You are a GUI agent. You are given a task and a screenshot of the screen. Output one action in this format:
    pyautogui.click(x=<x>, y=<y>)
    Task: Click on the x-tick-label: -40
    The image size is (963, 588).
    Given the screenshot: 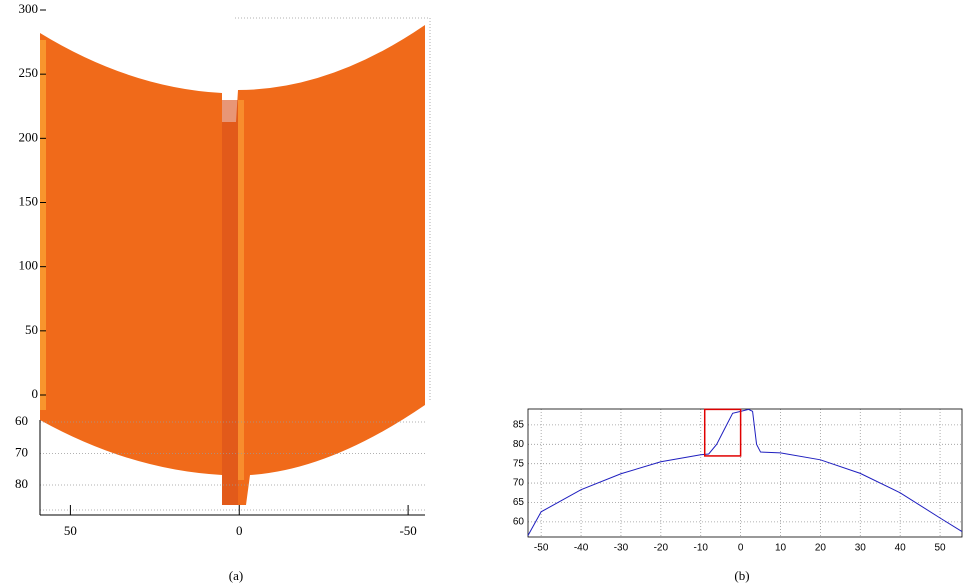 What is the action you would take?
    pyautogui.click(x=581, y=548)
    